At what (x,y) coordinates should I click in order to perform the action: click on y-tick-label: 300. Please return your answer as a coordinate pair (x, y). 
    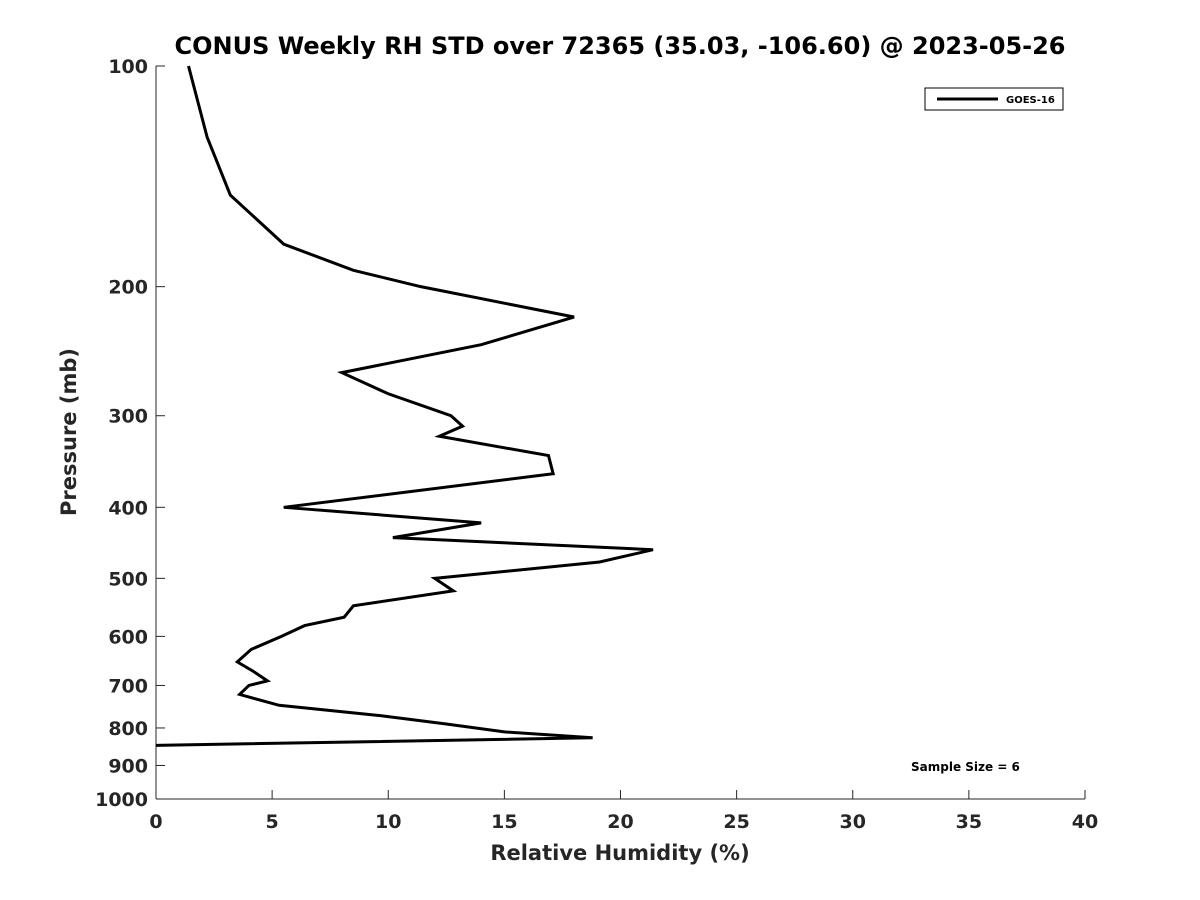
    Looking at the image, I should click on (128, 417).